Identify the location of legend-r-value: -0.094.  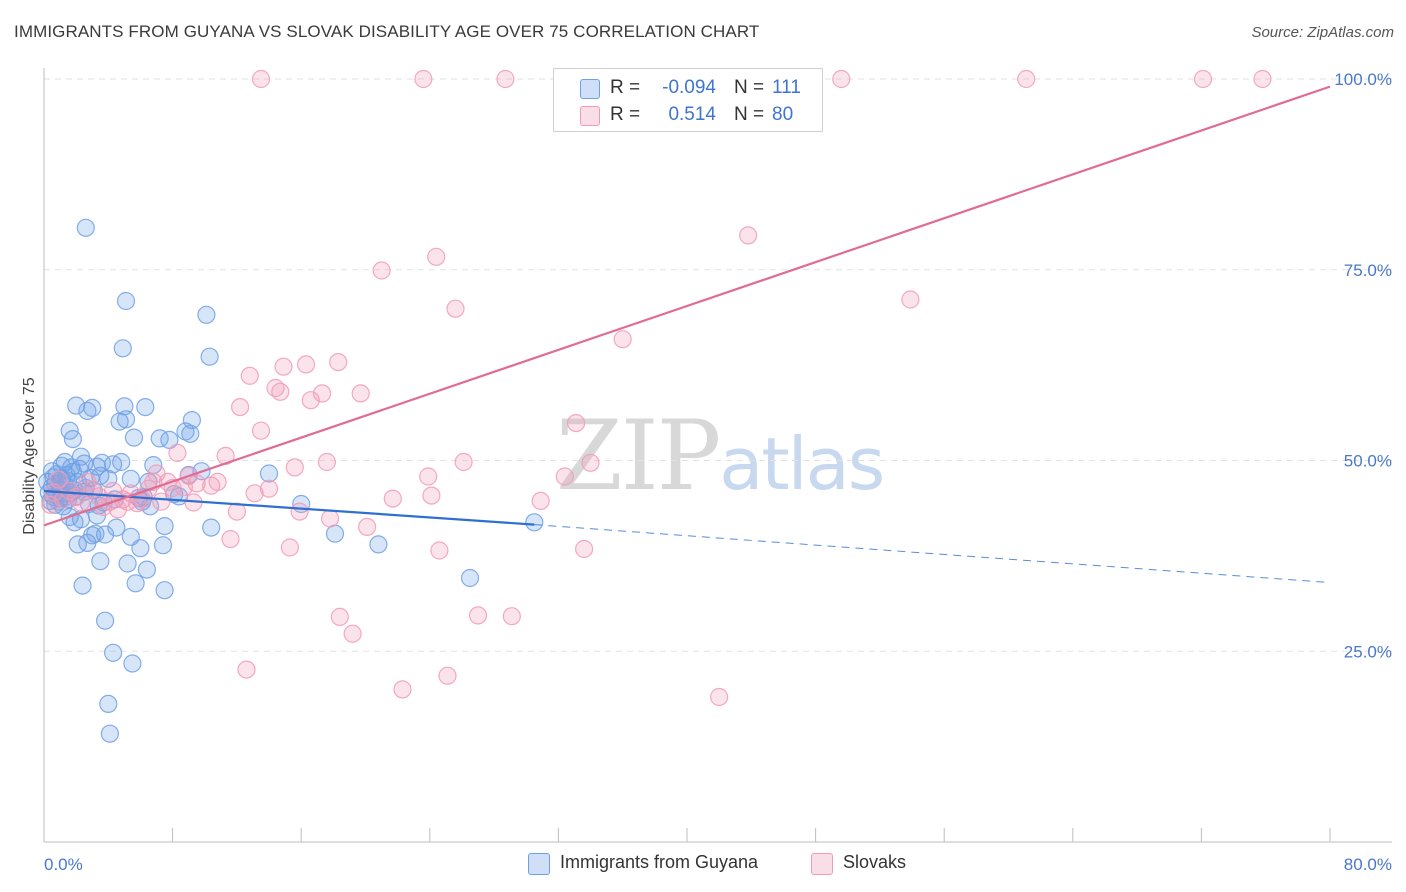
(689, 87).